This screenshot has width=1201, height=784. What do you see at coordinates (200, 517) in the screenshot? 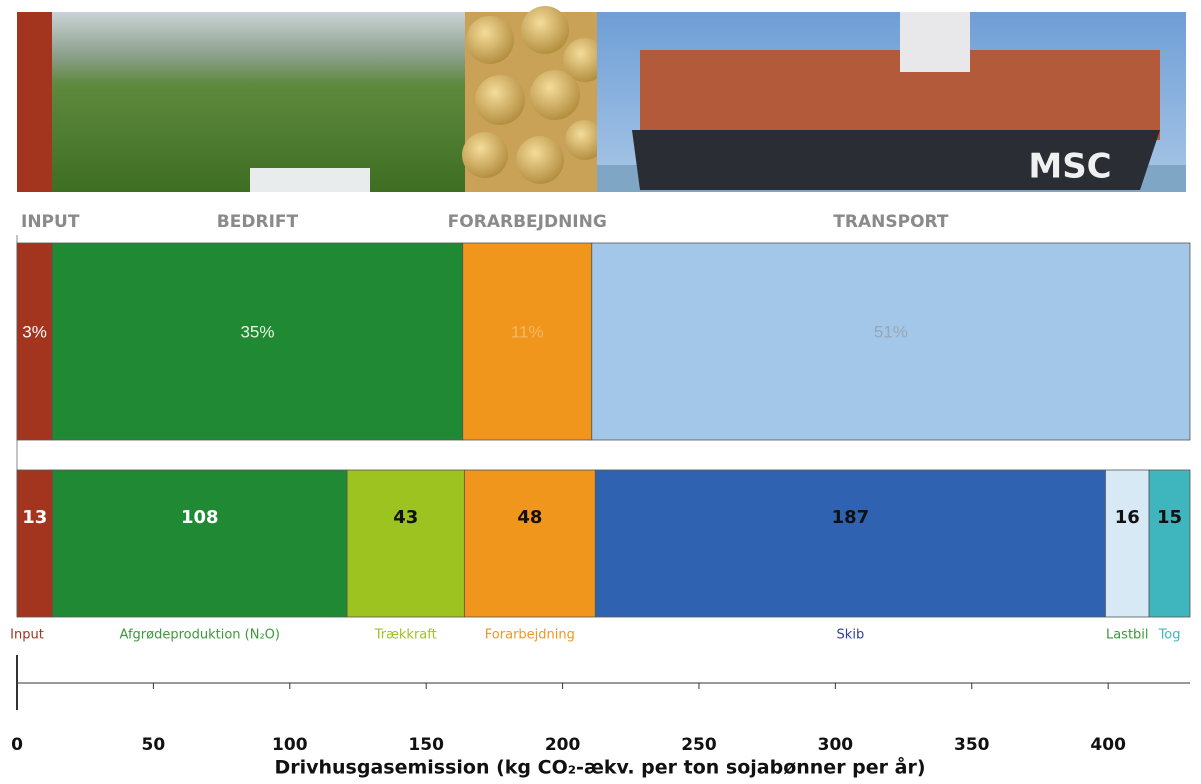
I see `value-label: 108` at bounding box center [200, 517].